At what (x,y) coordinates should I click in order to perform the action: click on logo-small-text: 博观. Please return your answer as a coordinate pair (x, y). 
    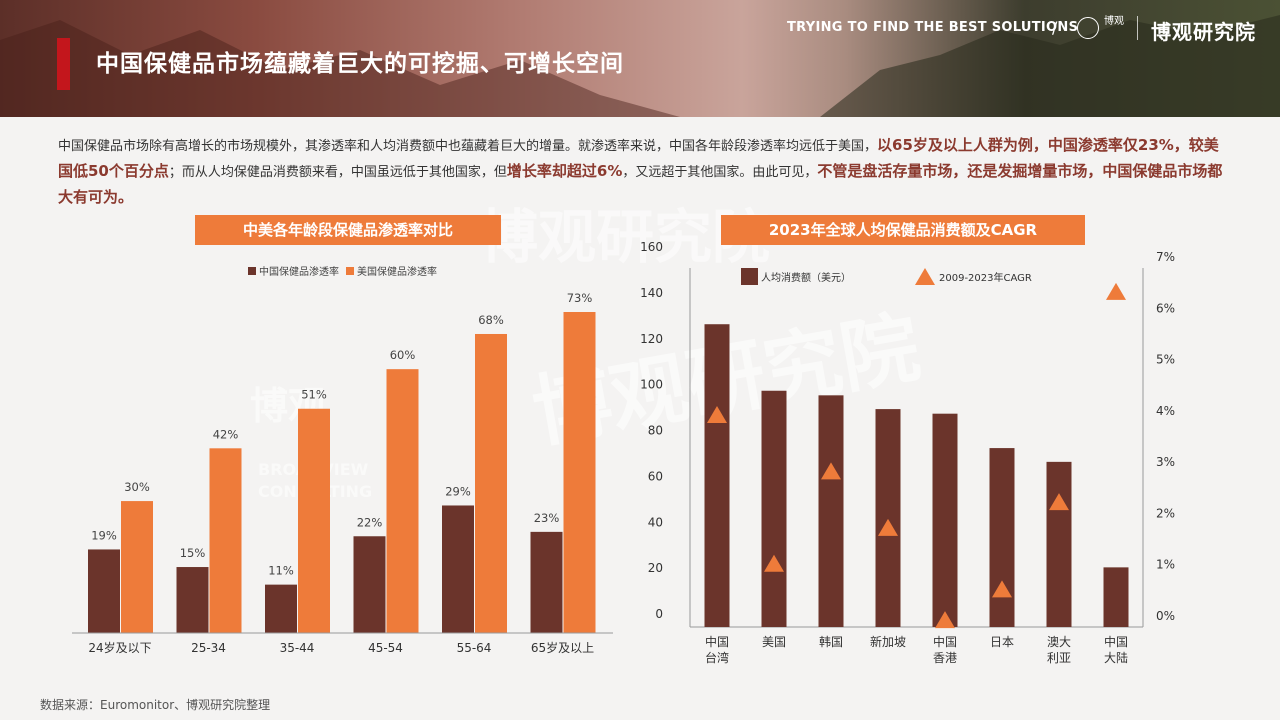
    Looking at the image, I should click on (1114, 21).